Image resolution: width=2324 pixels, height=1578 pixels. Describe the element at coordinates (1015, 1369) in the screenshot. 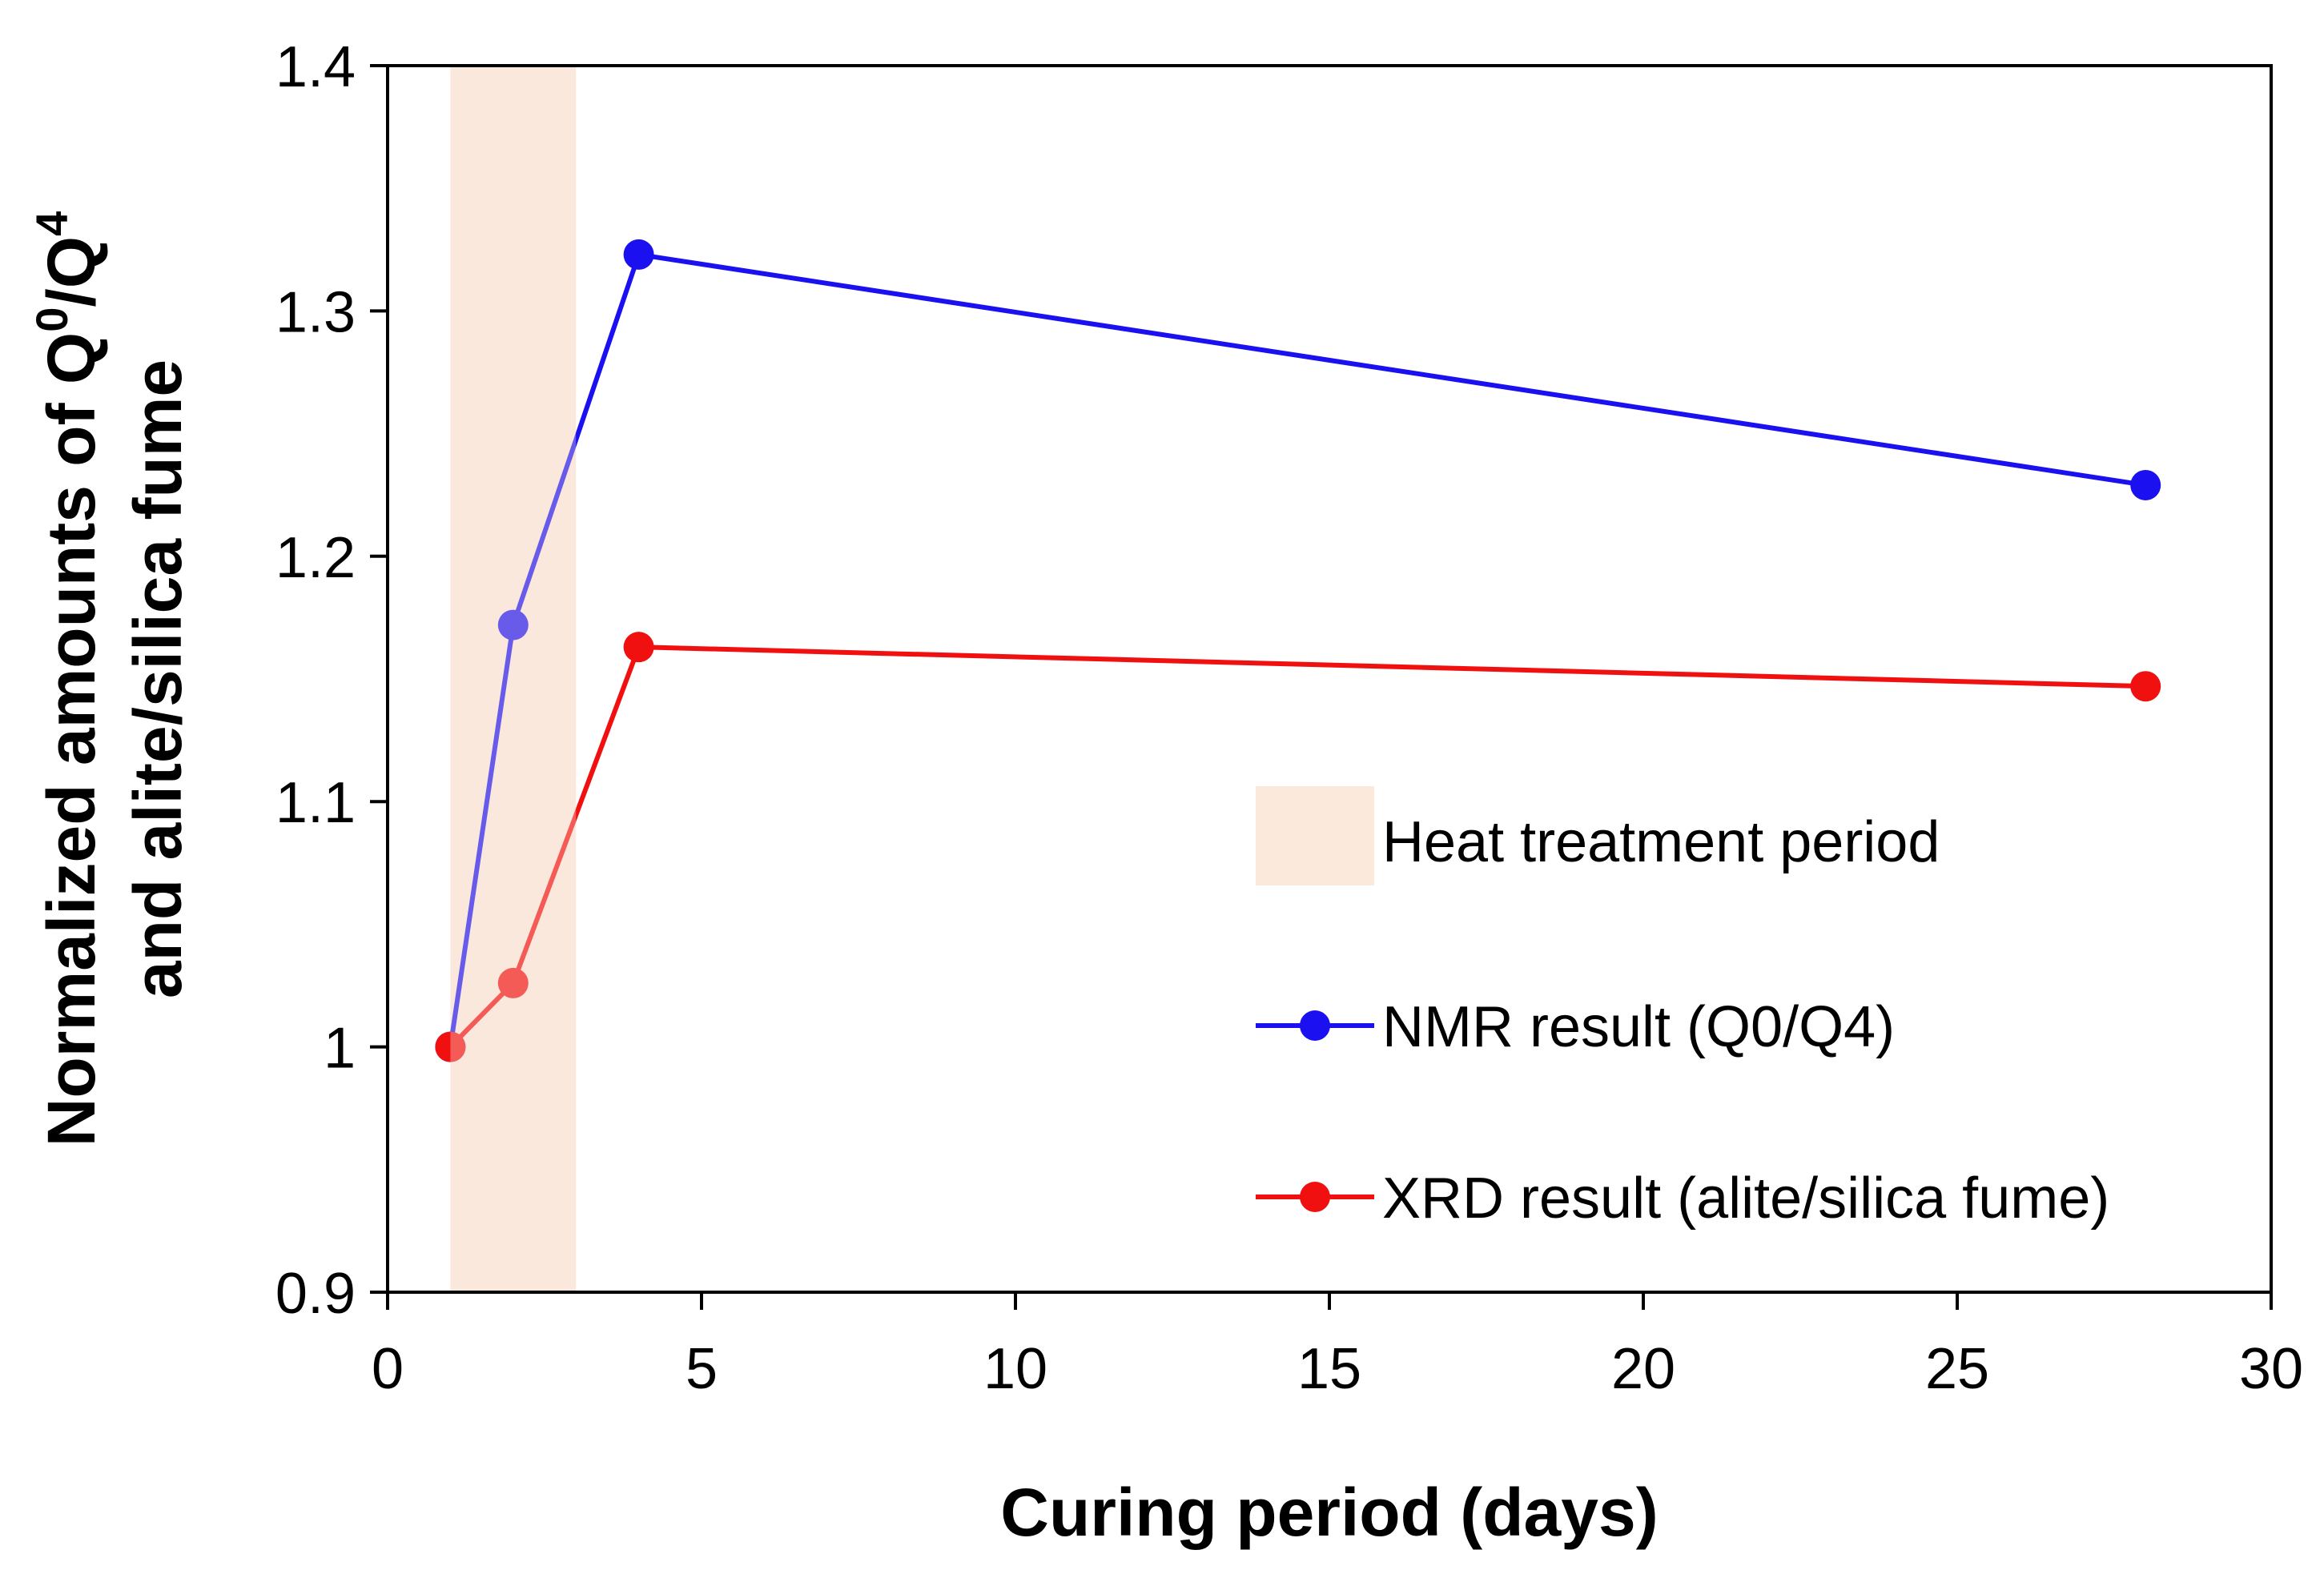

I see `x-tick-label: 10` at that location.